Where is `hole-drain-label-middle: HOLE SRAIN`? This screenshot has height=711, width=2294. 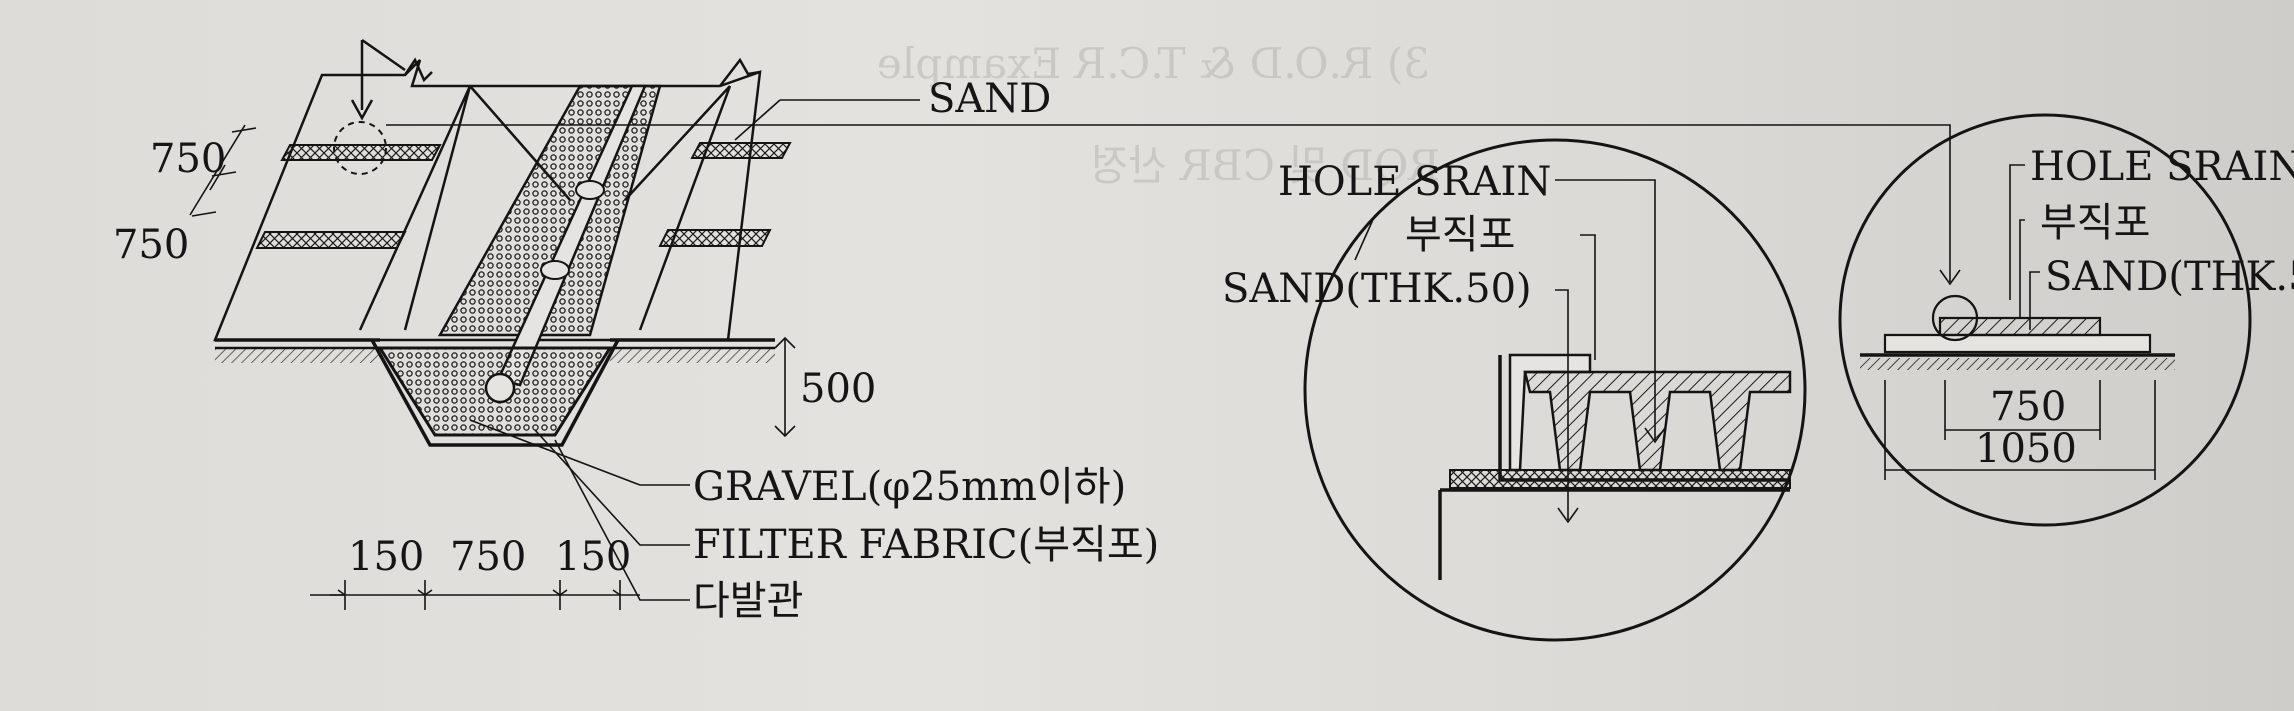
hole-drain-label-middle: HOLE SRAIN is located at coordinates (1414, 182).